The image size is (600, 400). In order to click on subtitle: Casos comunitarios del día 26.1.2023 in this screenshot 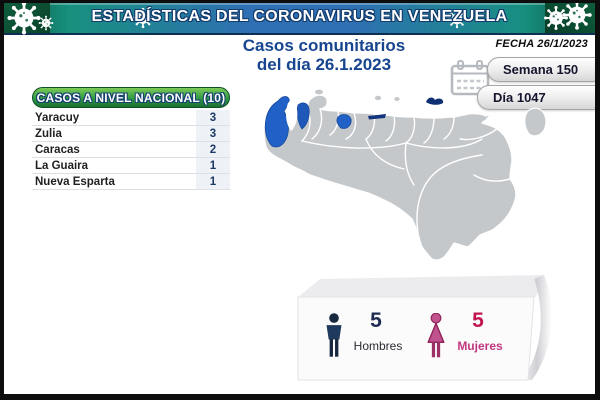, I will do `click(324, 55)`.